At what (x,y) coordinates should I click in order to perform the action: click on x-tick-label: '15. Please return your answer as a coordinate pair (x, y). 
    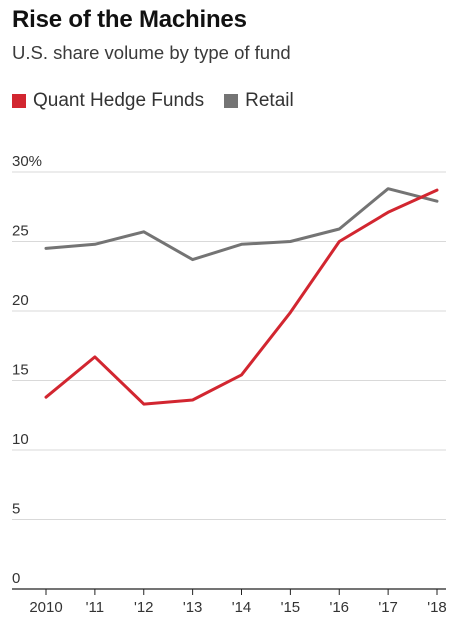
    Looking at the image, I should click on (291, 607).